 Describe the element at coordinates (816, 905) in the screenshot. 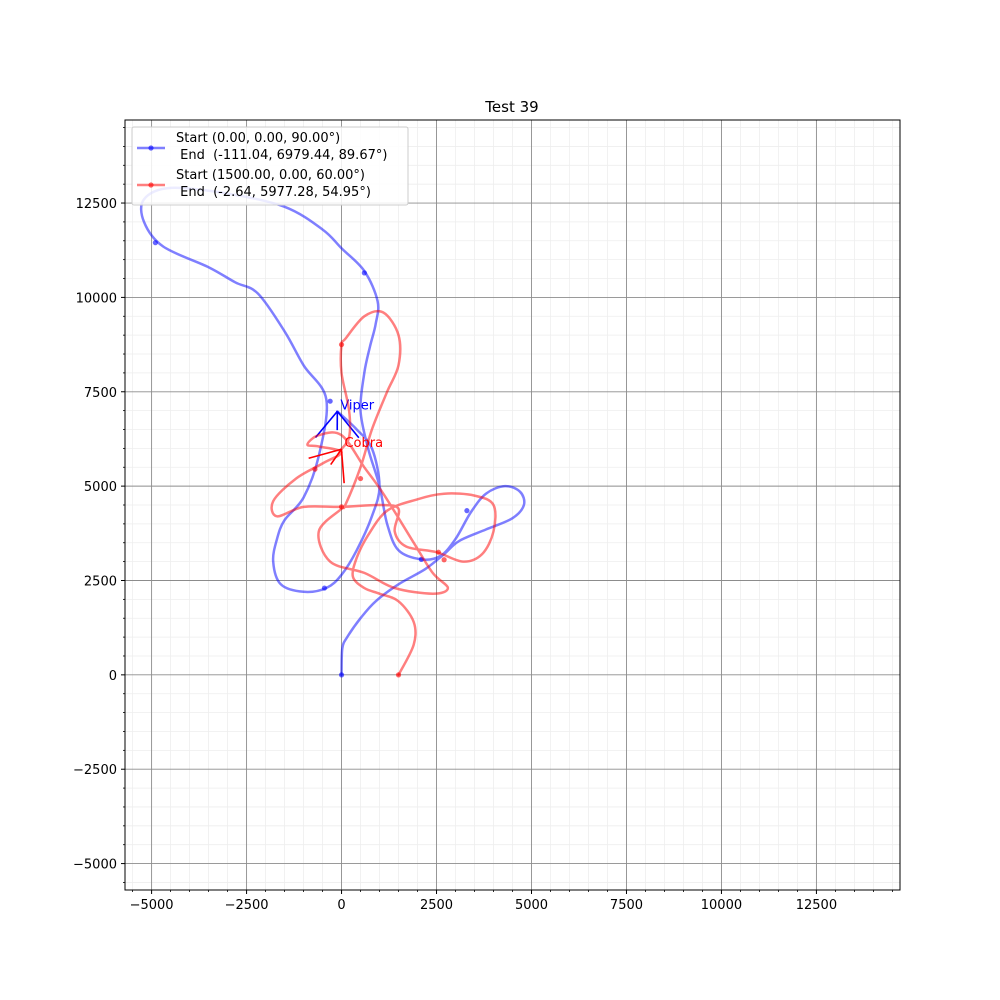

I see `x-tick-label: 12500` at that location.